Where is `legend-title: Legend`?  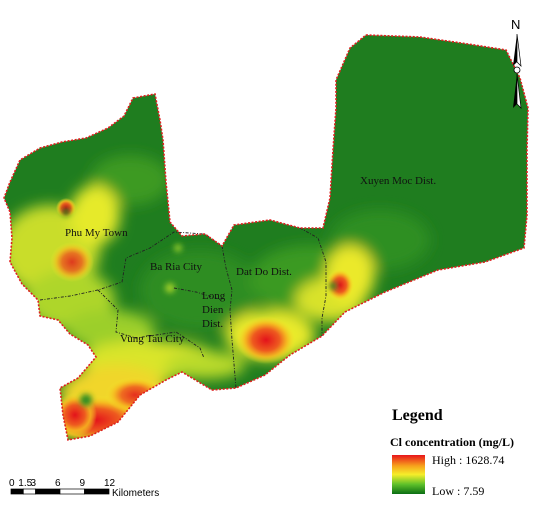 legend-title: Legend is located at coordinates (417, 415).